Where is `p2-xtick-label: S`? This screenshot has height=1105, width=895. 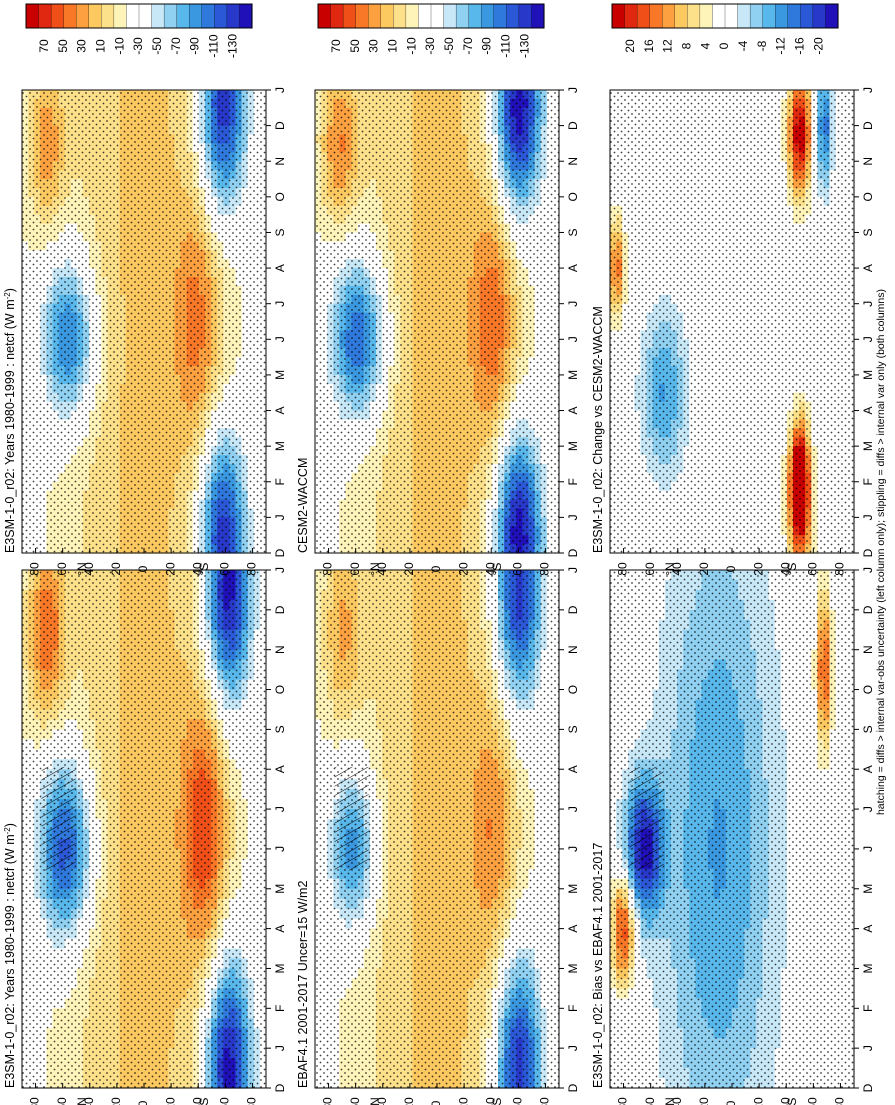 p2-xtick-label: S is located at coordinates (280, 232).